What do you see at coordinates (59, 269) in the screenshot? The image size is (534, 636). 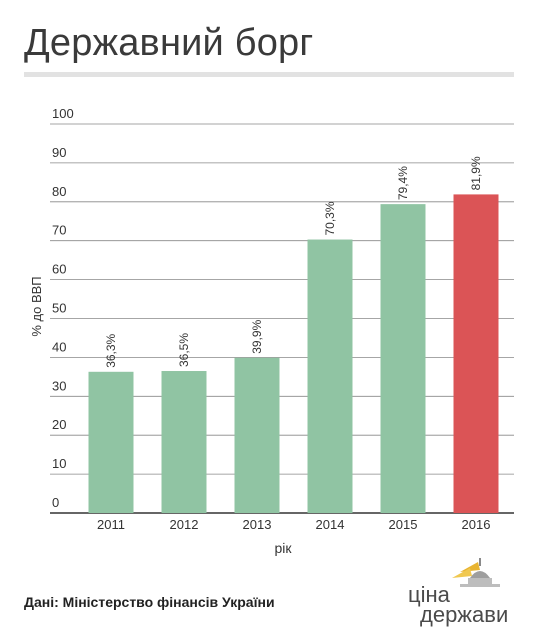 I see `y-tick-label: 60` at bounding box center [59, 269].